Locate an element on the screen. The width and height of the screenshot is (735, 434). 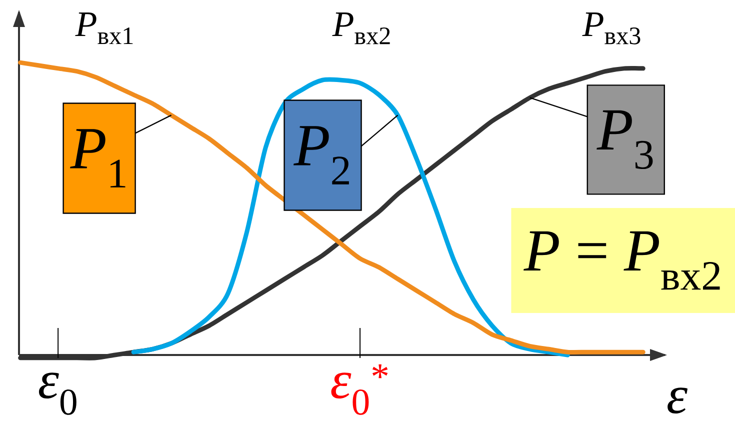
annotation: P = P$_{вх2}$ is located at coordinates (622, 260).